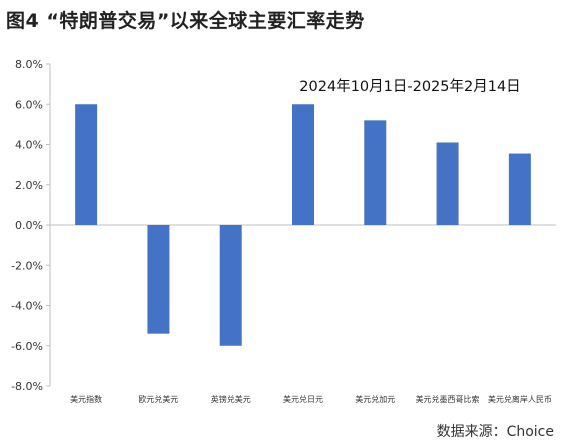 Image resolution: width=574 pixels, height=448 pixels. Describe the element at coordinates (158, 399) in the screenshot. I see `x-tick-label: 欧元兑美元` at that location.